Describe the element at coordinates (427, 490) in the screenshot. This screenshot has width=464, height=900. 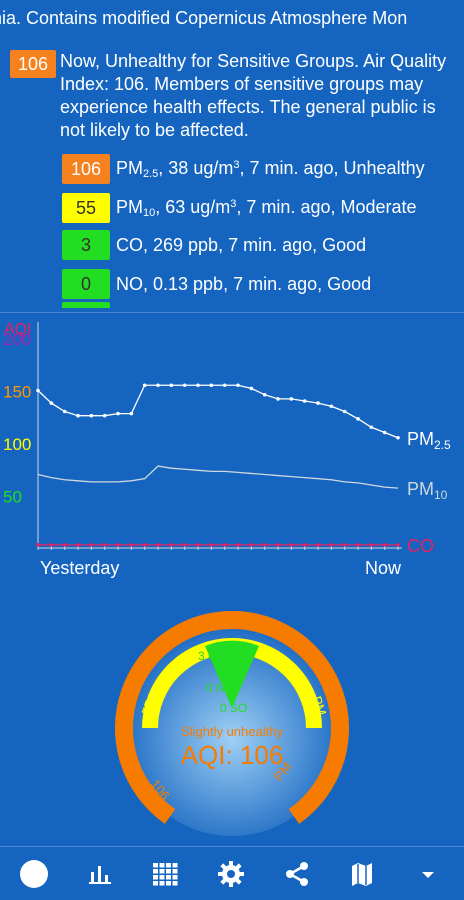
I see `series-label: PM10` at that location.